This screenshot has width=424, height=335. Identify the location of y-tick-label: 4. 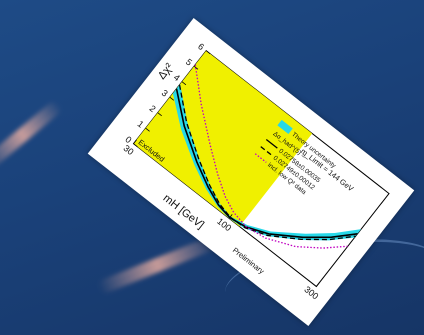
(177, 77).